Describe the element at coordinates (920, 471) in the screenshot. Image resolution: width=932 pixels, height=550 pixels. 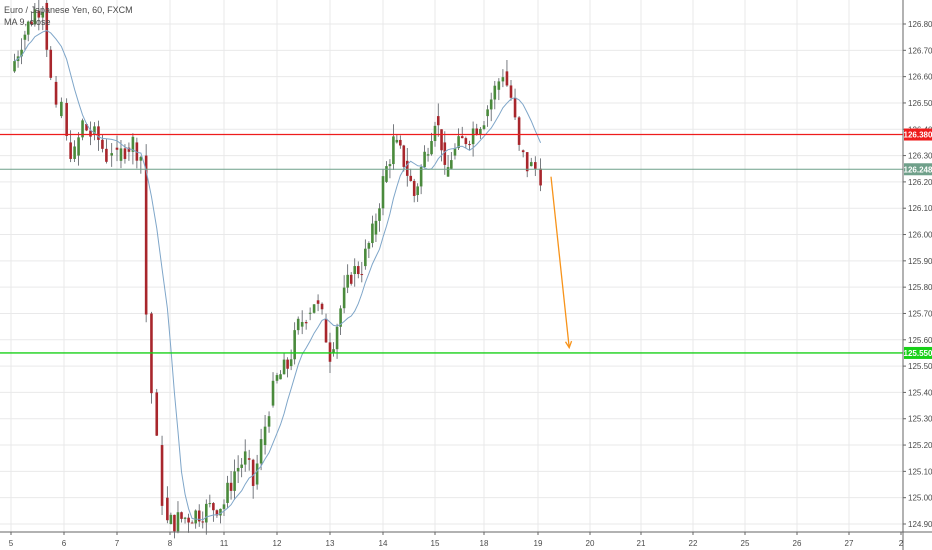
I see `price-tick-label: 125.100` at that location.